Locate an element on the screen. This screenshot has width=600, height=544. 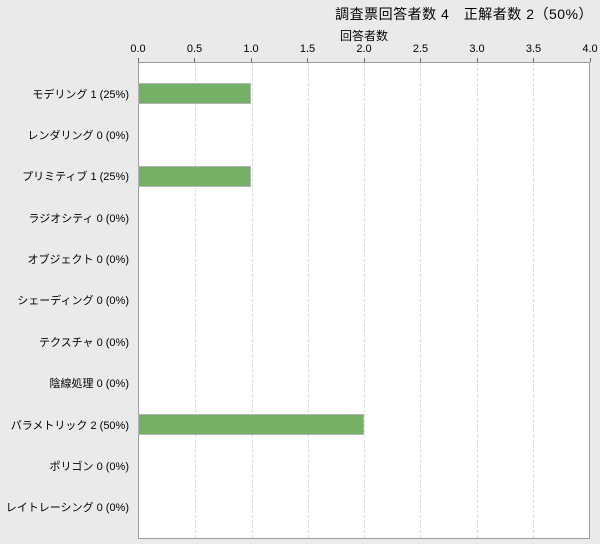
category-row: パラメトリック 2 (50%) is located at coordinates (295, 424).